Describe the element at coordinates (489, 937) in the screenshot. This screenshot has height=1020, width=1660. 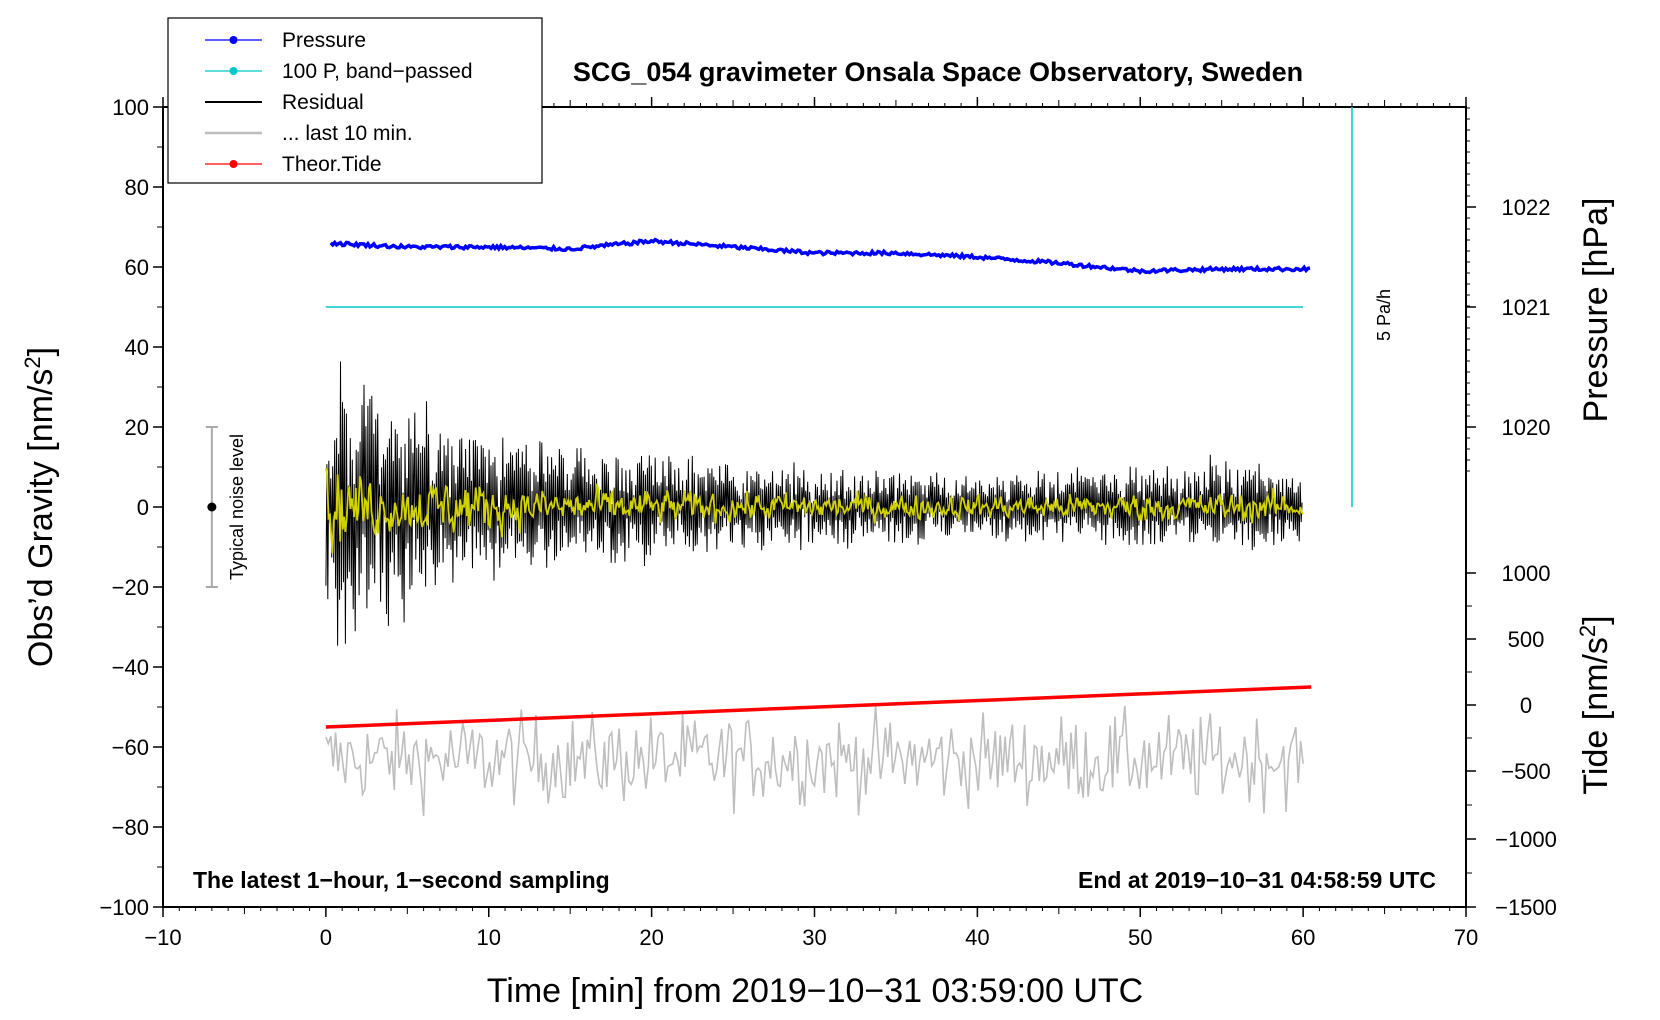
I see `x-tick-label: 10` at that location.